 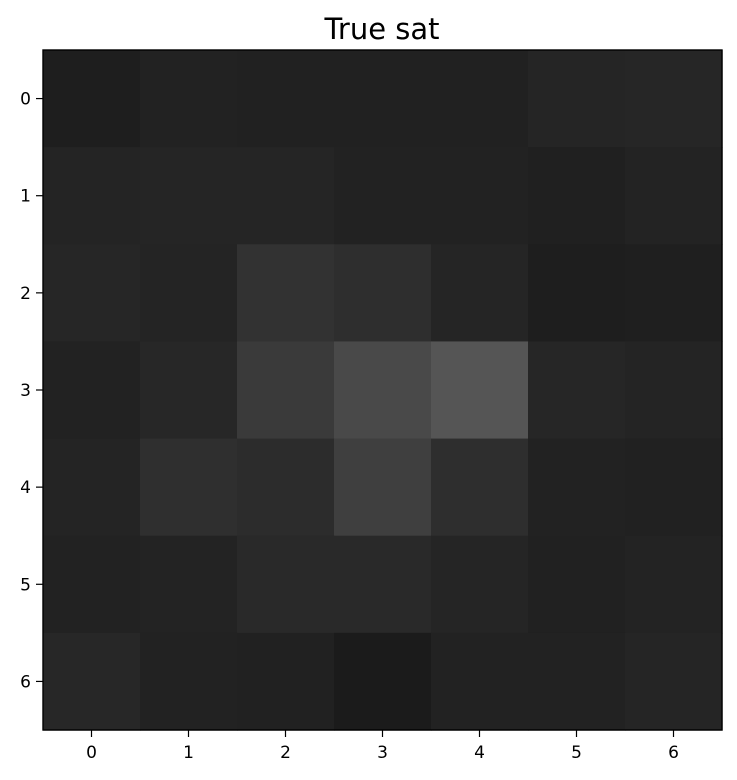 I want to click on heatmap-cell-r5-c3, so click(x=383, y=584).